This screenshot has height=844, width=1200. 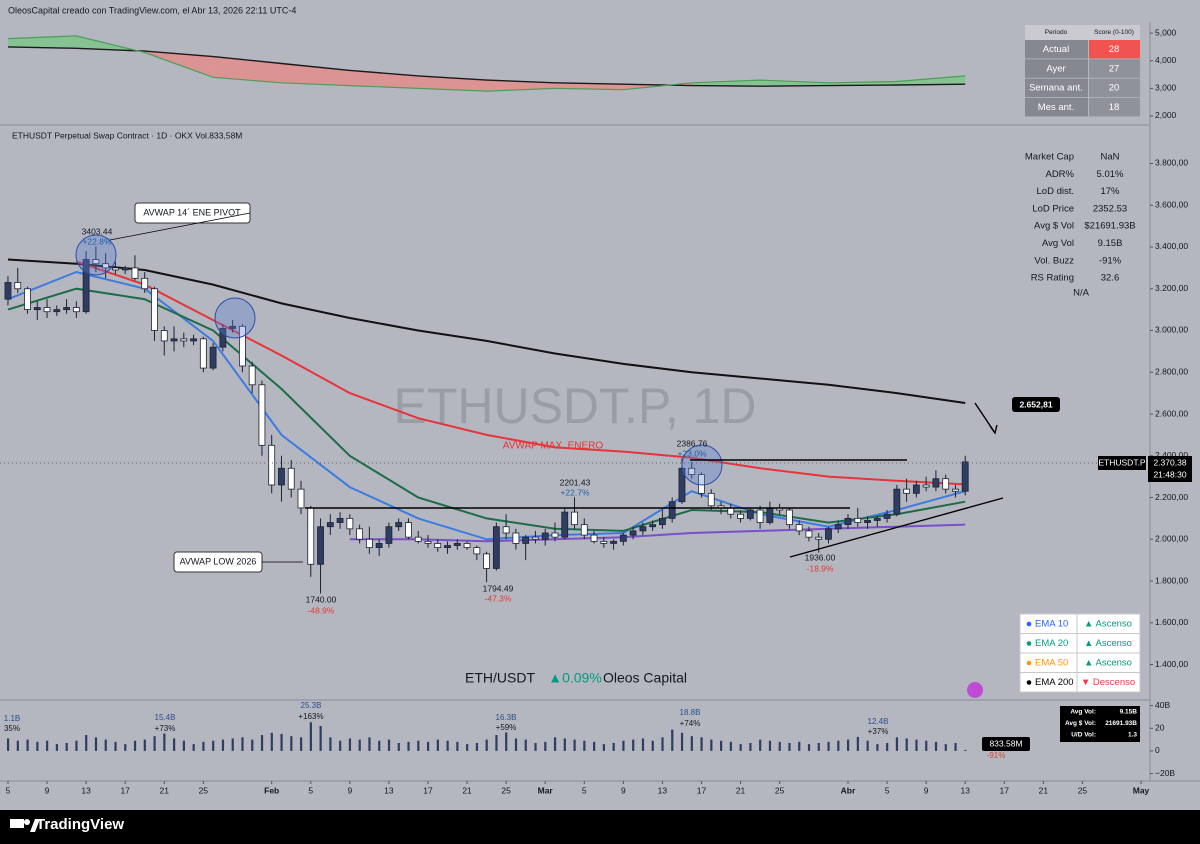 What do you see at coordinates (1170, 469) in the screenshot?
I see `last-price-box` at bounding box center [1170, 469].